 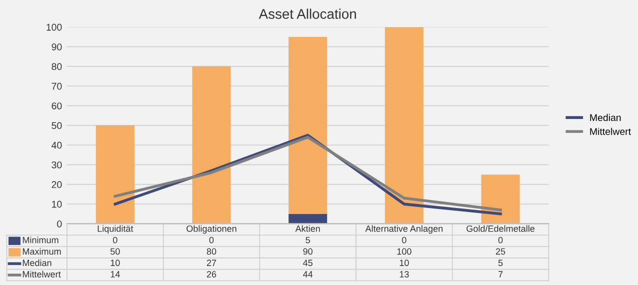 What do you see at coordinates (57, 66) in the screenshot?
I see `y-tick-label: 80` at bounding box center [57, 66].